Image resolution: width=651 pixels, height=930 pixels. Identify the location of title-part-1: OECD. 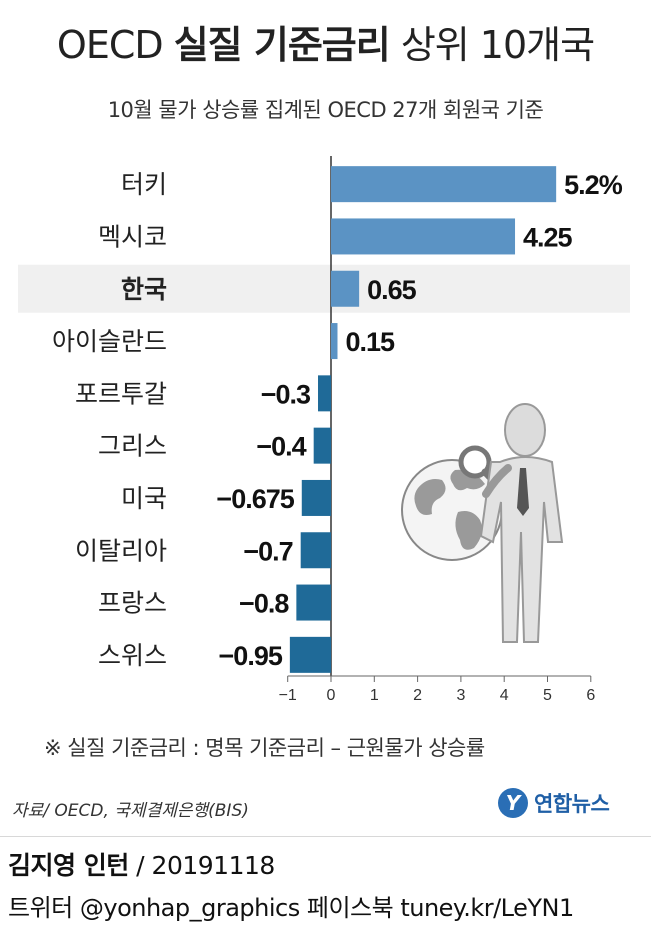
(110, 45).